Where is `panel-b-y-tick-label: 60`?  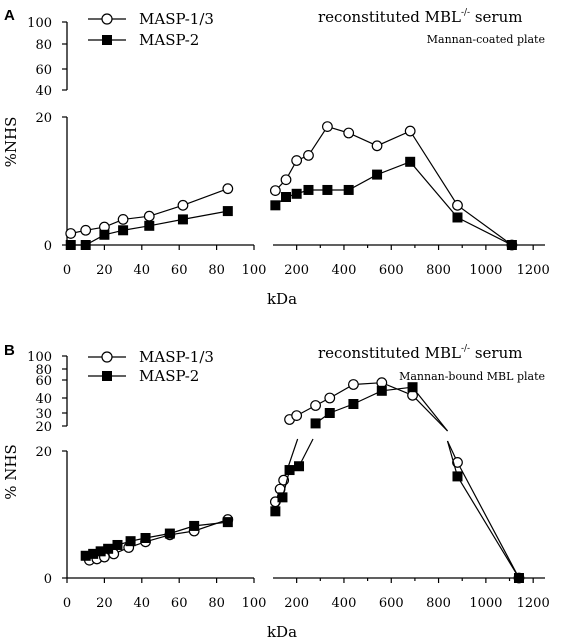
panel-b-y-tick-label: 60 is located at coordinates (43, 381).